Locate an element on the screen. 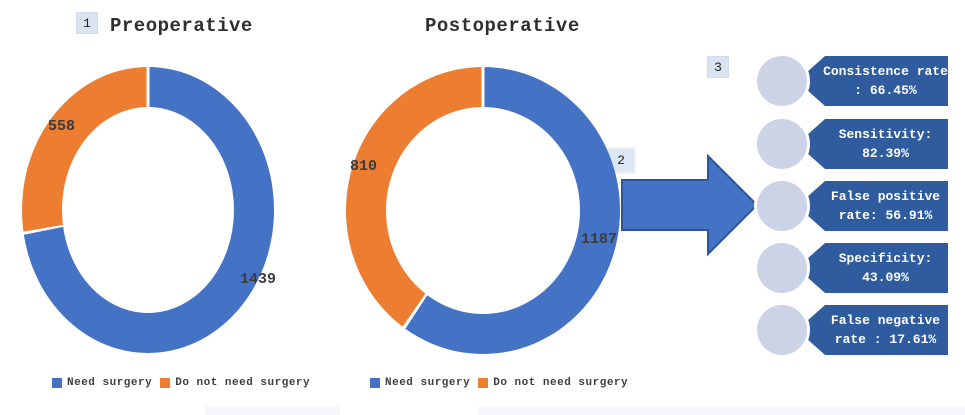  legend-preoperative: Need surgery Do not need surgery is located at coordinates (181, 383).